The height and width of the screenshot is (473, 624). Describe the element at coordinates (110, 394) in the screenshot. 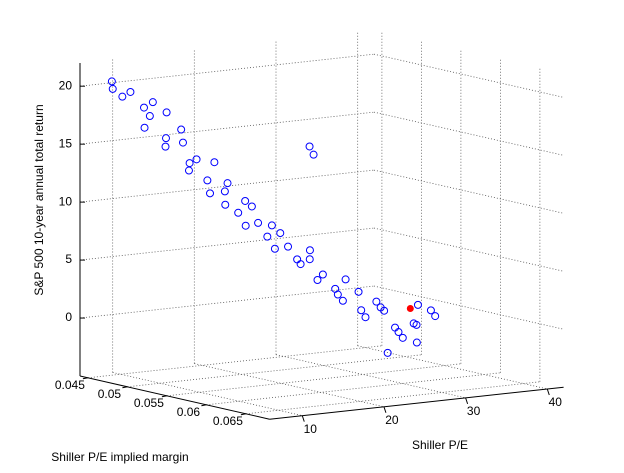

I see `y-tick-label: 0.05` at that location.